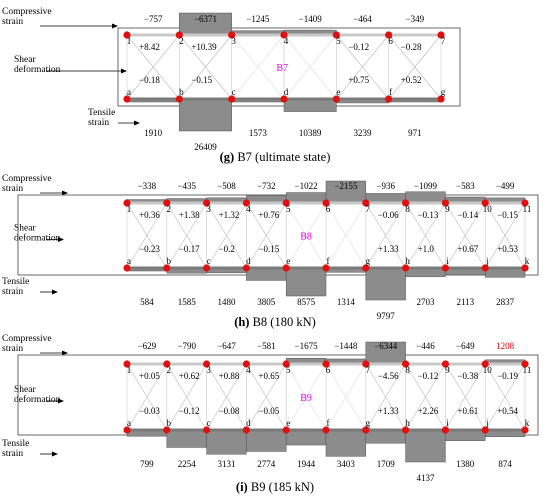 Image resolution: width=550 pixels, height=500 pixels. Describe the element at coordinates (306, 237) in the screenshot. I see `beam-name: B8` at that location.